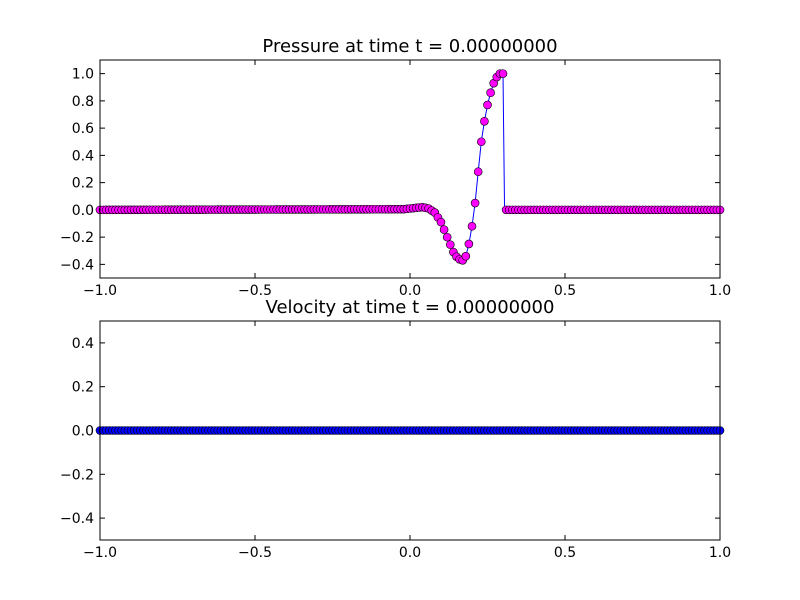 The image size is (800, 600). Describe the element at coordinates (83, 156) in the screenshot. I see `pressure-ytick-label: 0.4` at that location.